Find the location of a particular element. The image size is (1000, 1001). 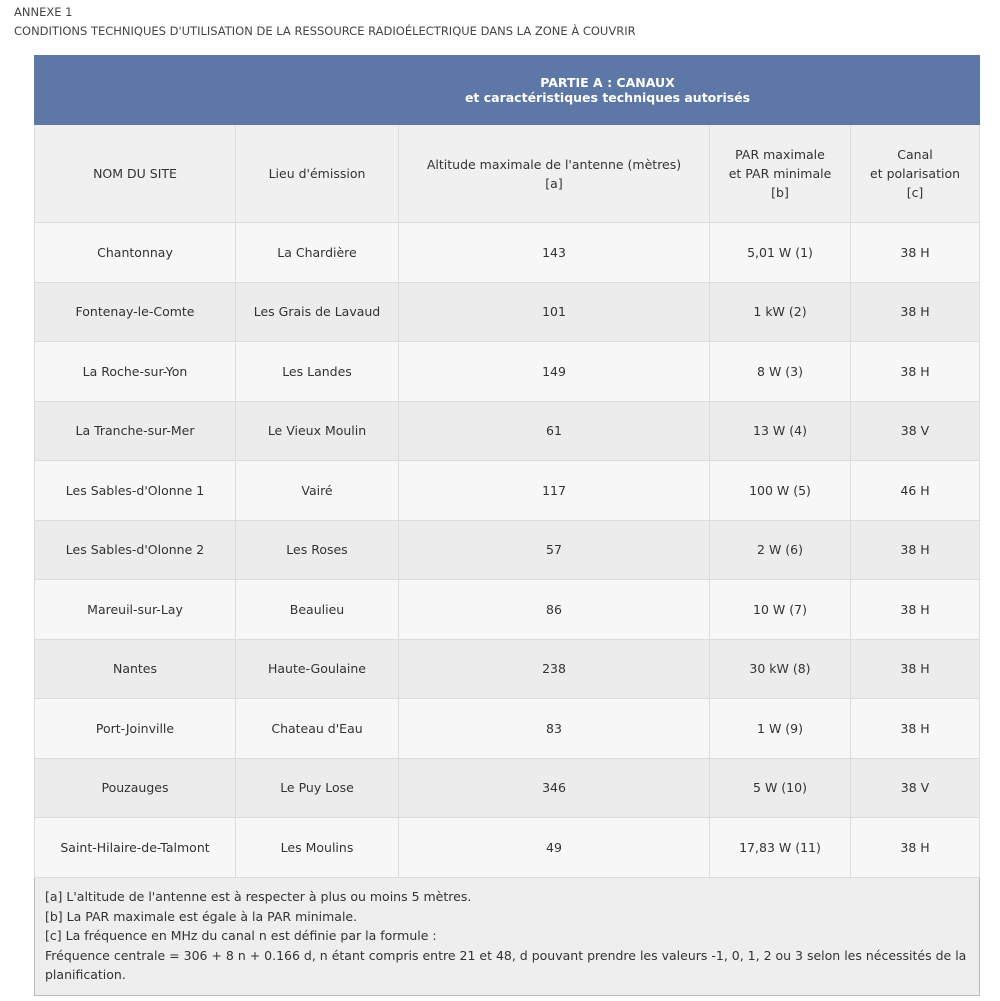

column-header: NOM DU SITE is located at coordinates (135, 173).